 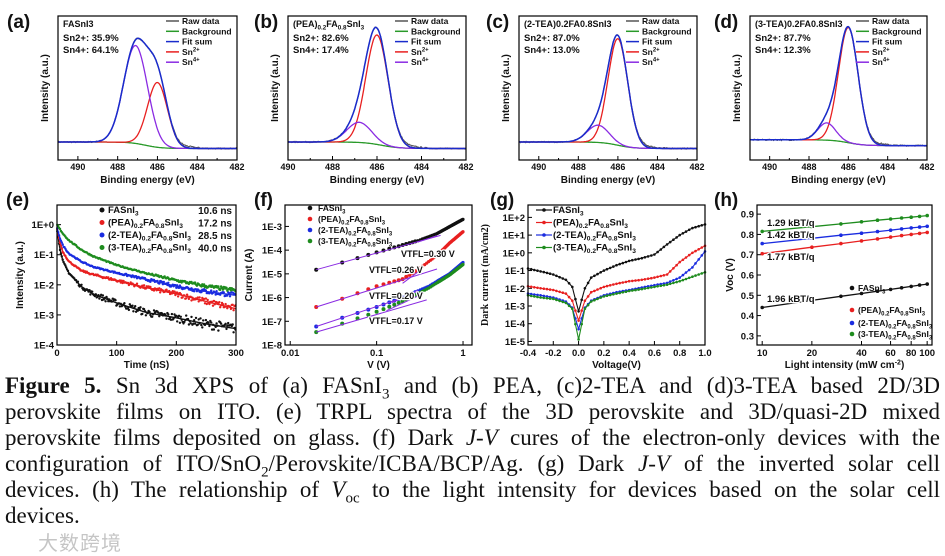 I want to click on sn2-percentage: Sn2+: 82.6%, so click(x=321, y=38).